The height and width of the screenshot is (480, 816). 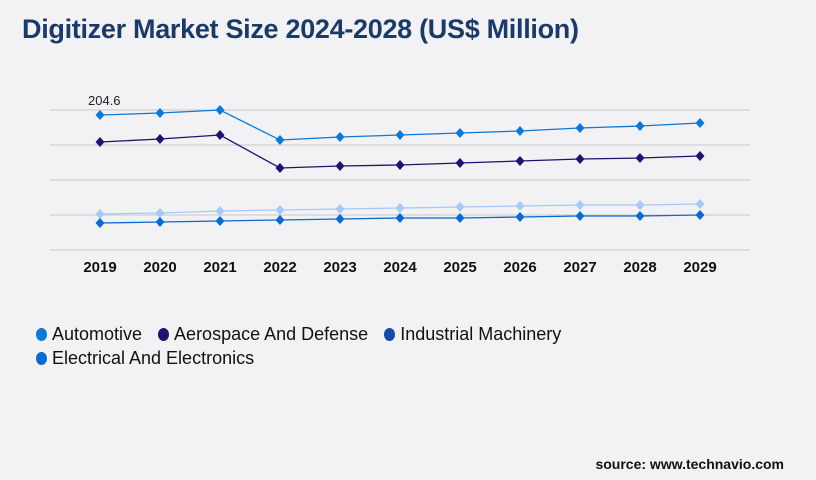 What do you see at coordinates (104, 100) in the screenshot?
I see `data-label: 204.6` at bounding box center [104, 100].